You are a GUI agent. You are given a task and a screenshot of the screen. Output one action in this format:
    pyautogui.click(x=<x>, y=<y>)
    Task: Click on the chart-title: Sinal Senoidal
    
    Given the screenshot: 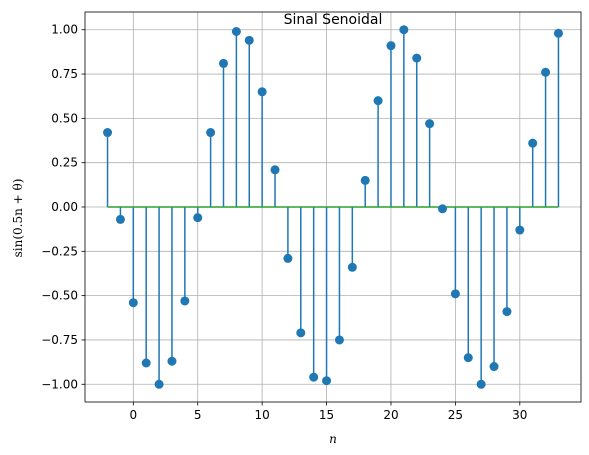 What is the action you would take?
    pyautogui.click(x=333, y=20)
    